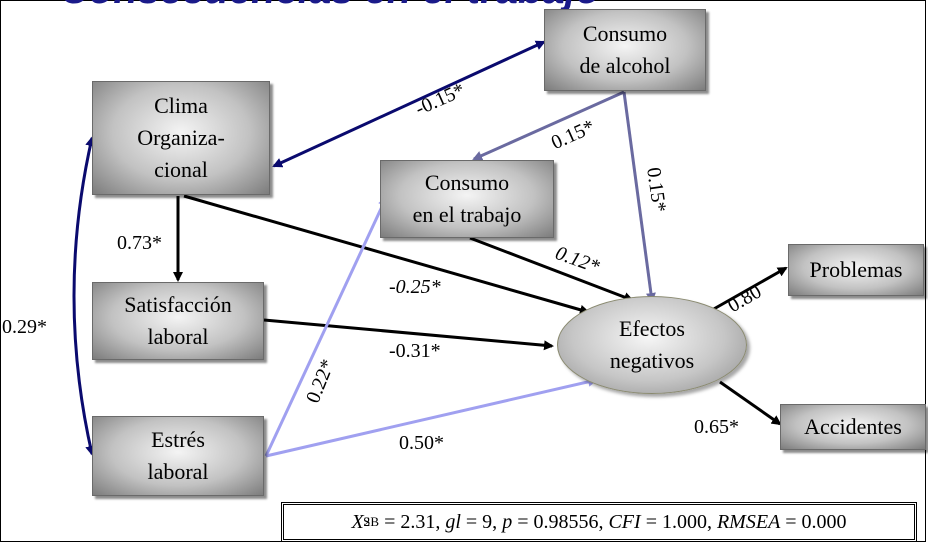 The width and height of the screenshot is (928, 544). I want to click on edge-clima-efectos, so click(386, 254).